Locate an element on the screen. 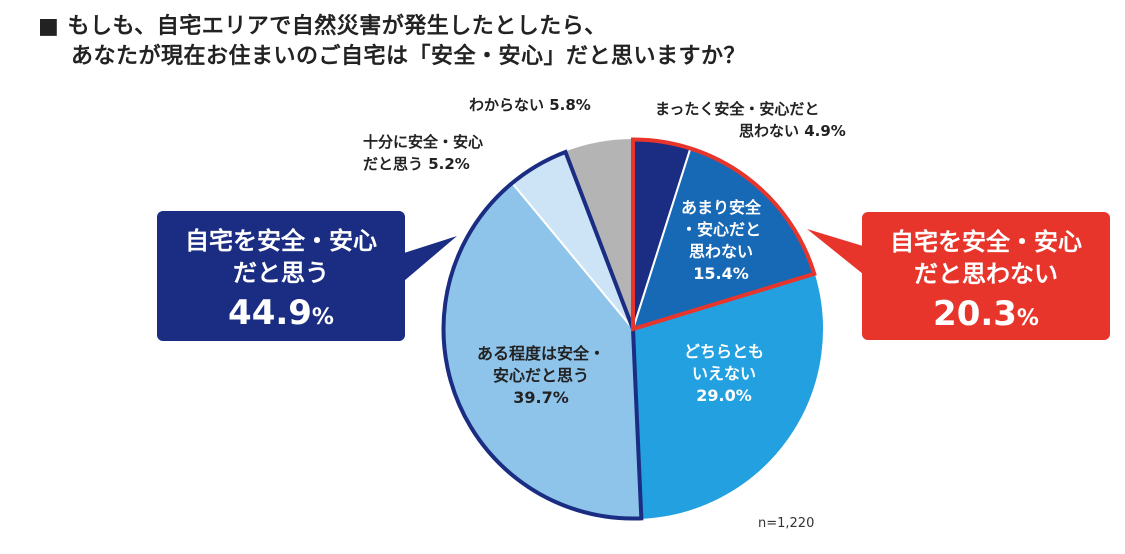  callout-safe-value: 44.9% is located at coordinates (281, 313).